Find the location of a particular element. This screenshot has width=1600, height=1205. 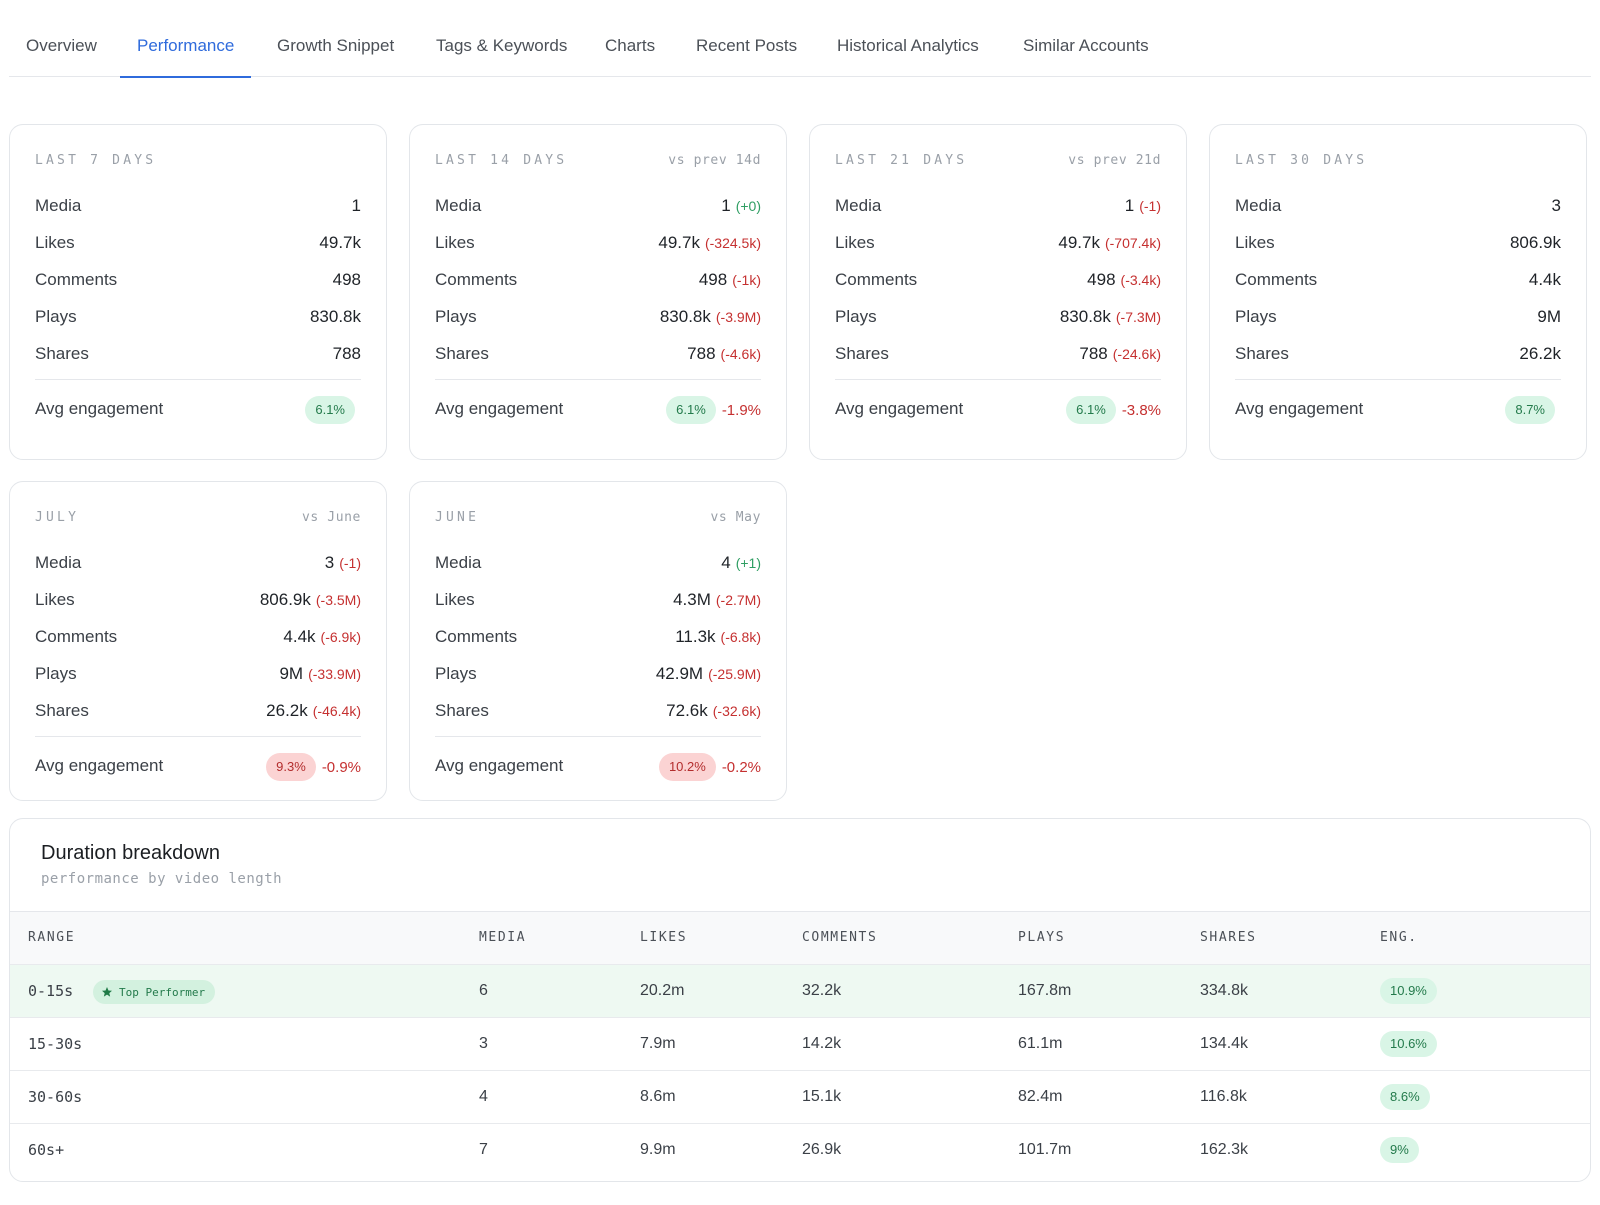

tab-recent-posts: Recent Posts is located at coordinates (747, 45).